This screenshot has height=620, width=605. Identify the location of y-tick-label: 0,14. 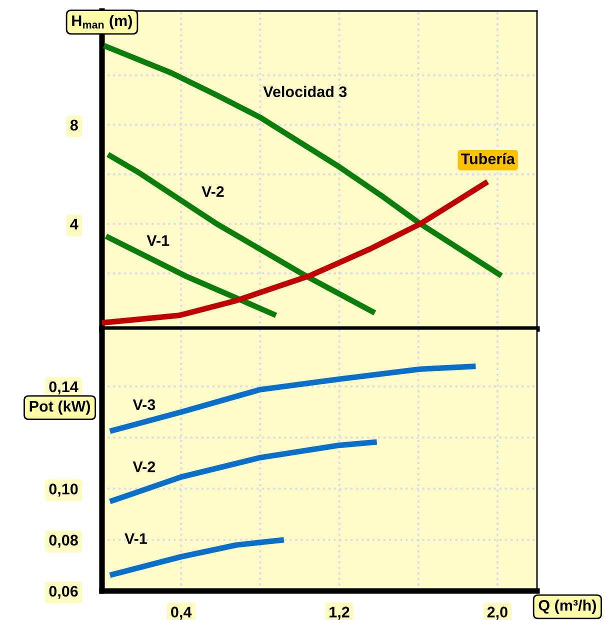
(63, 387).